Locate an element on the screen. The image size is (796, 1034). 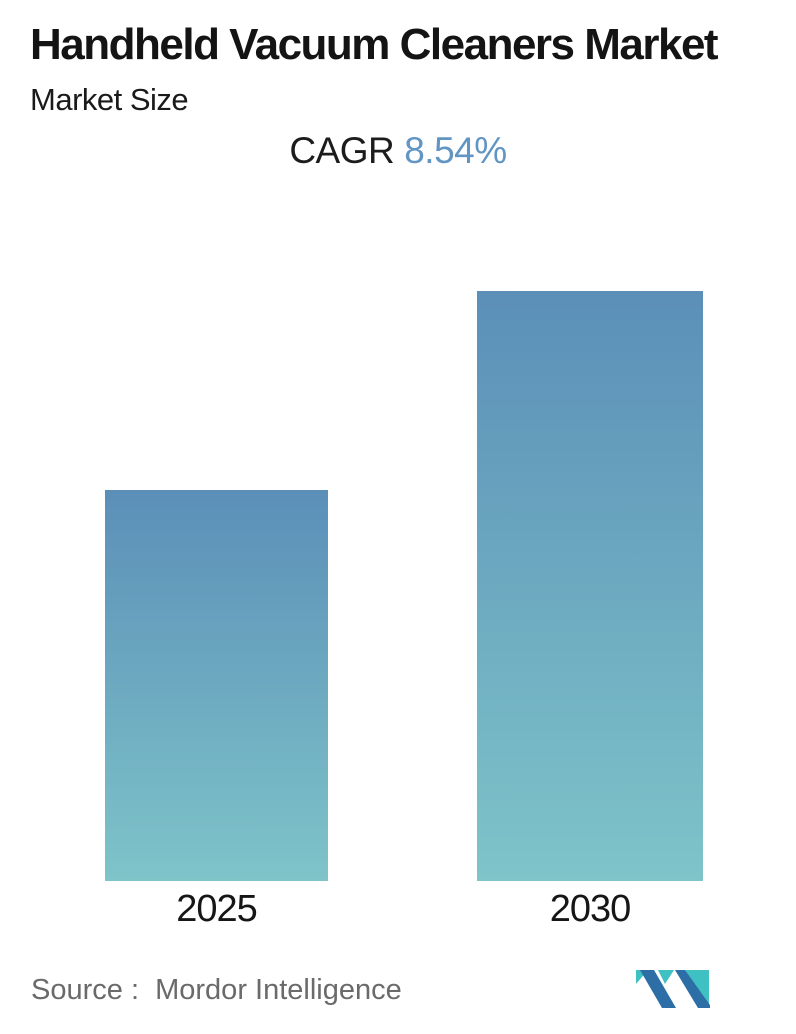
mordor-intelligence-logo is located at coordinates (673, 989).